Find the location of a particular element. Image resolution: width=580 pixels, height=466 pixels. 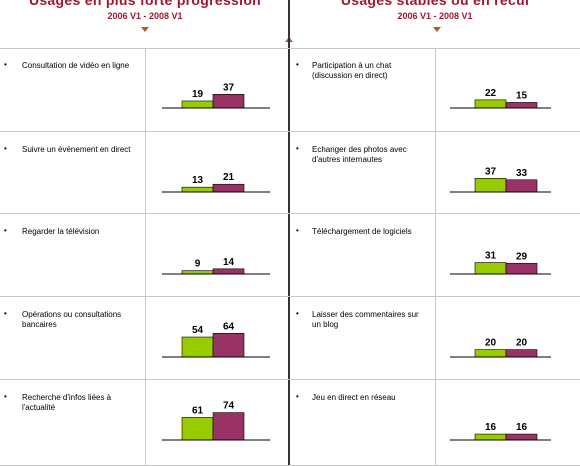

data-label: 19 is located at coordinates (198, 94).